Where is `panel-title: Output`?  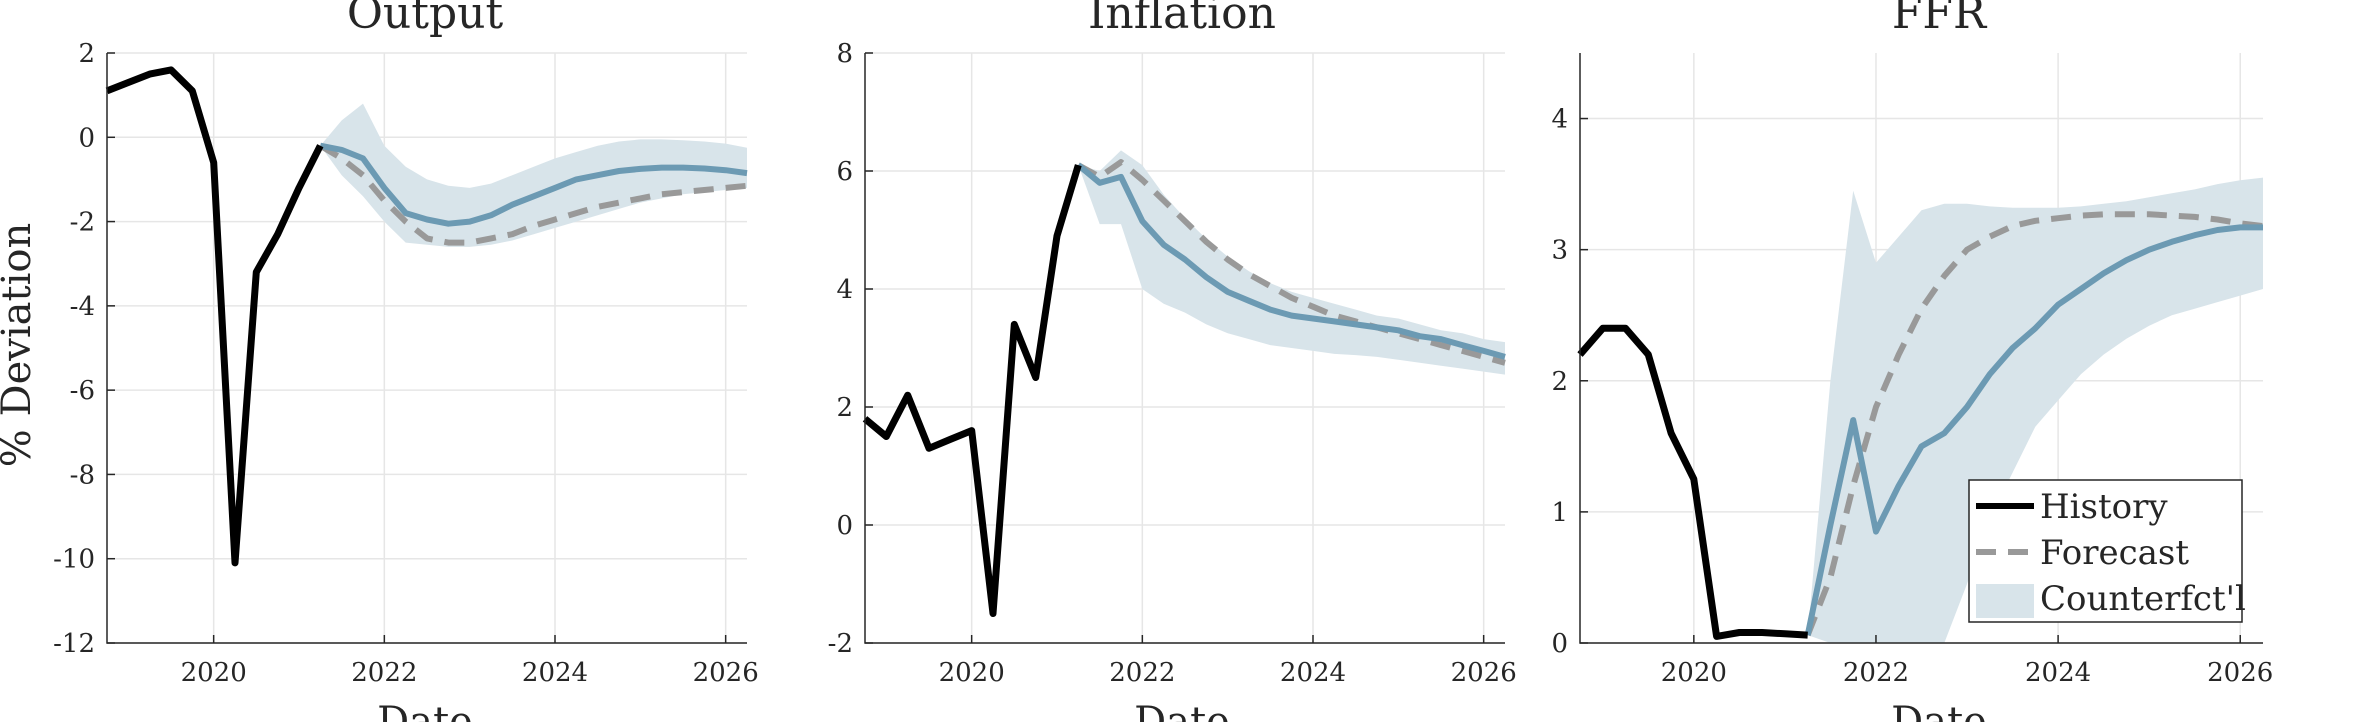
panel-title: Output is located at coordinates (425, 19).